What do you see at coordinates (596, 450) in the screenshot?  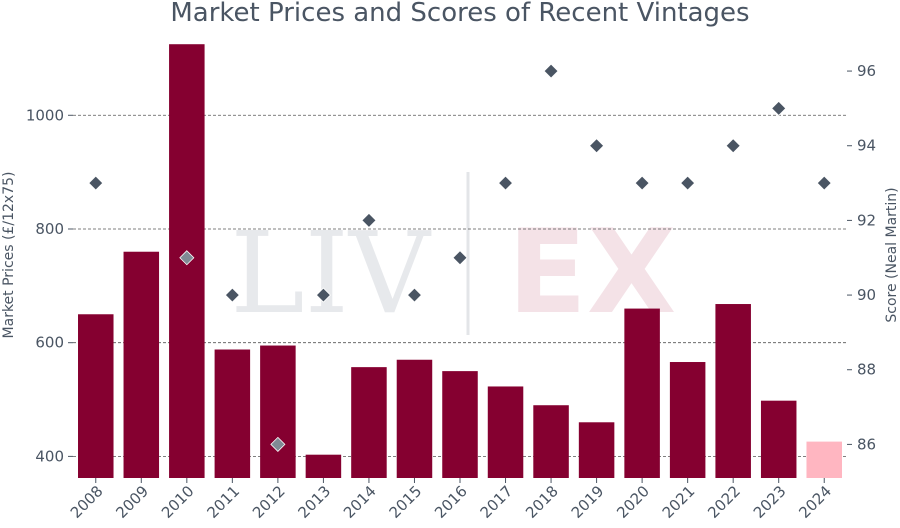 I see `bar-2019` at bounding box center [596, 450].